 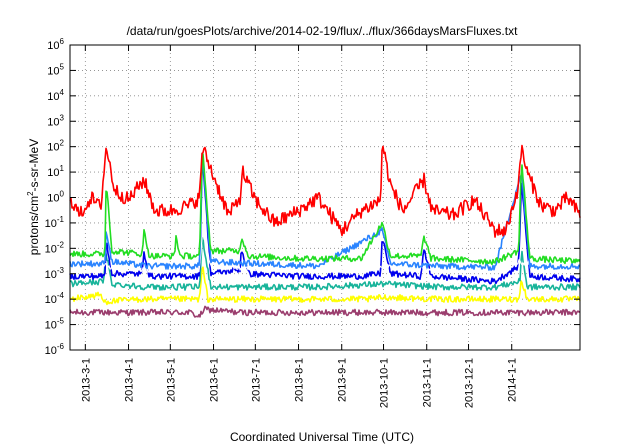 I want to click on y-tick-label: 10⁴, so click(x=55, y=95).